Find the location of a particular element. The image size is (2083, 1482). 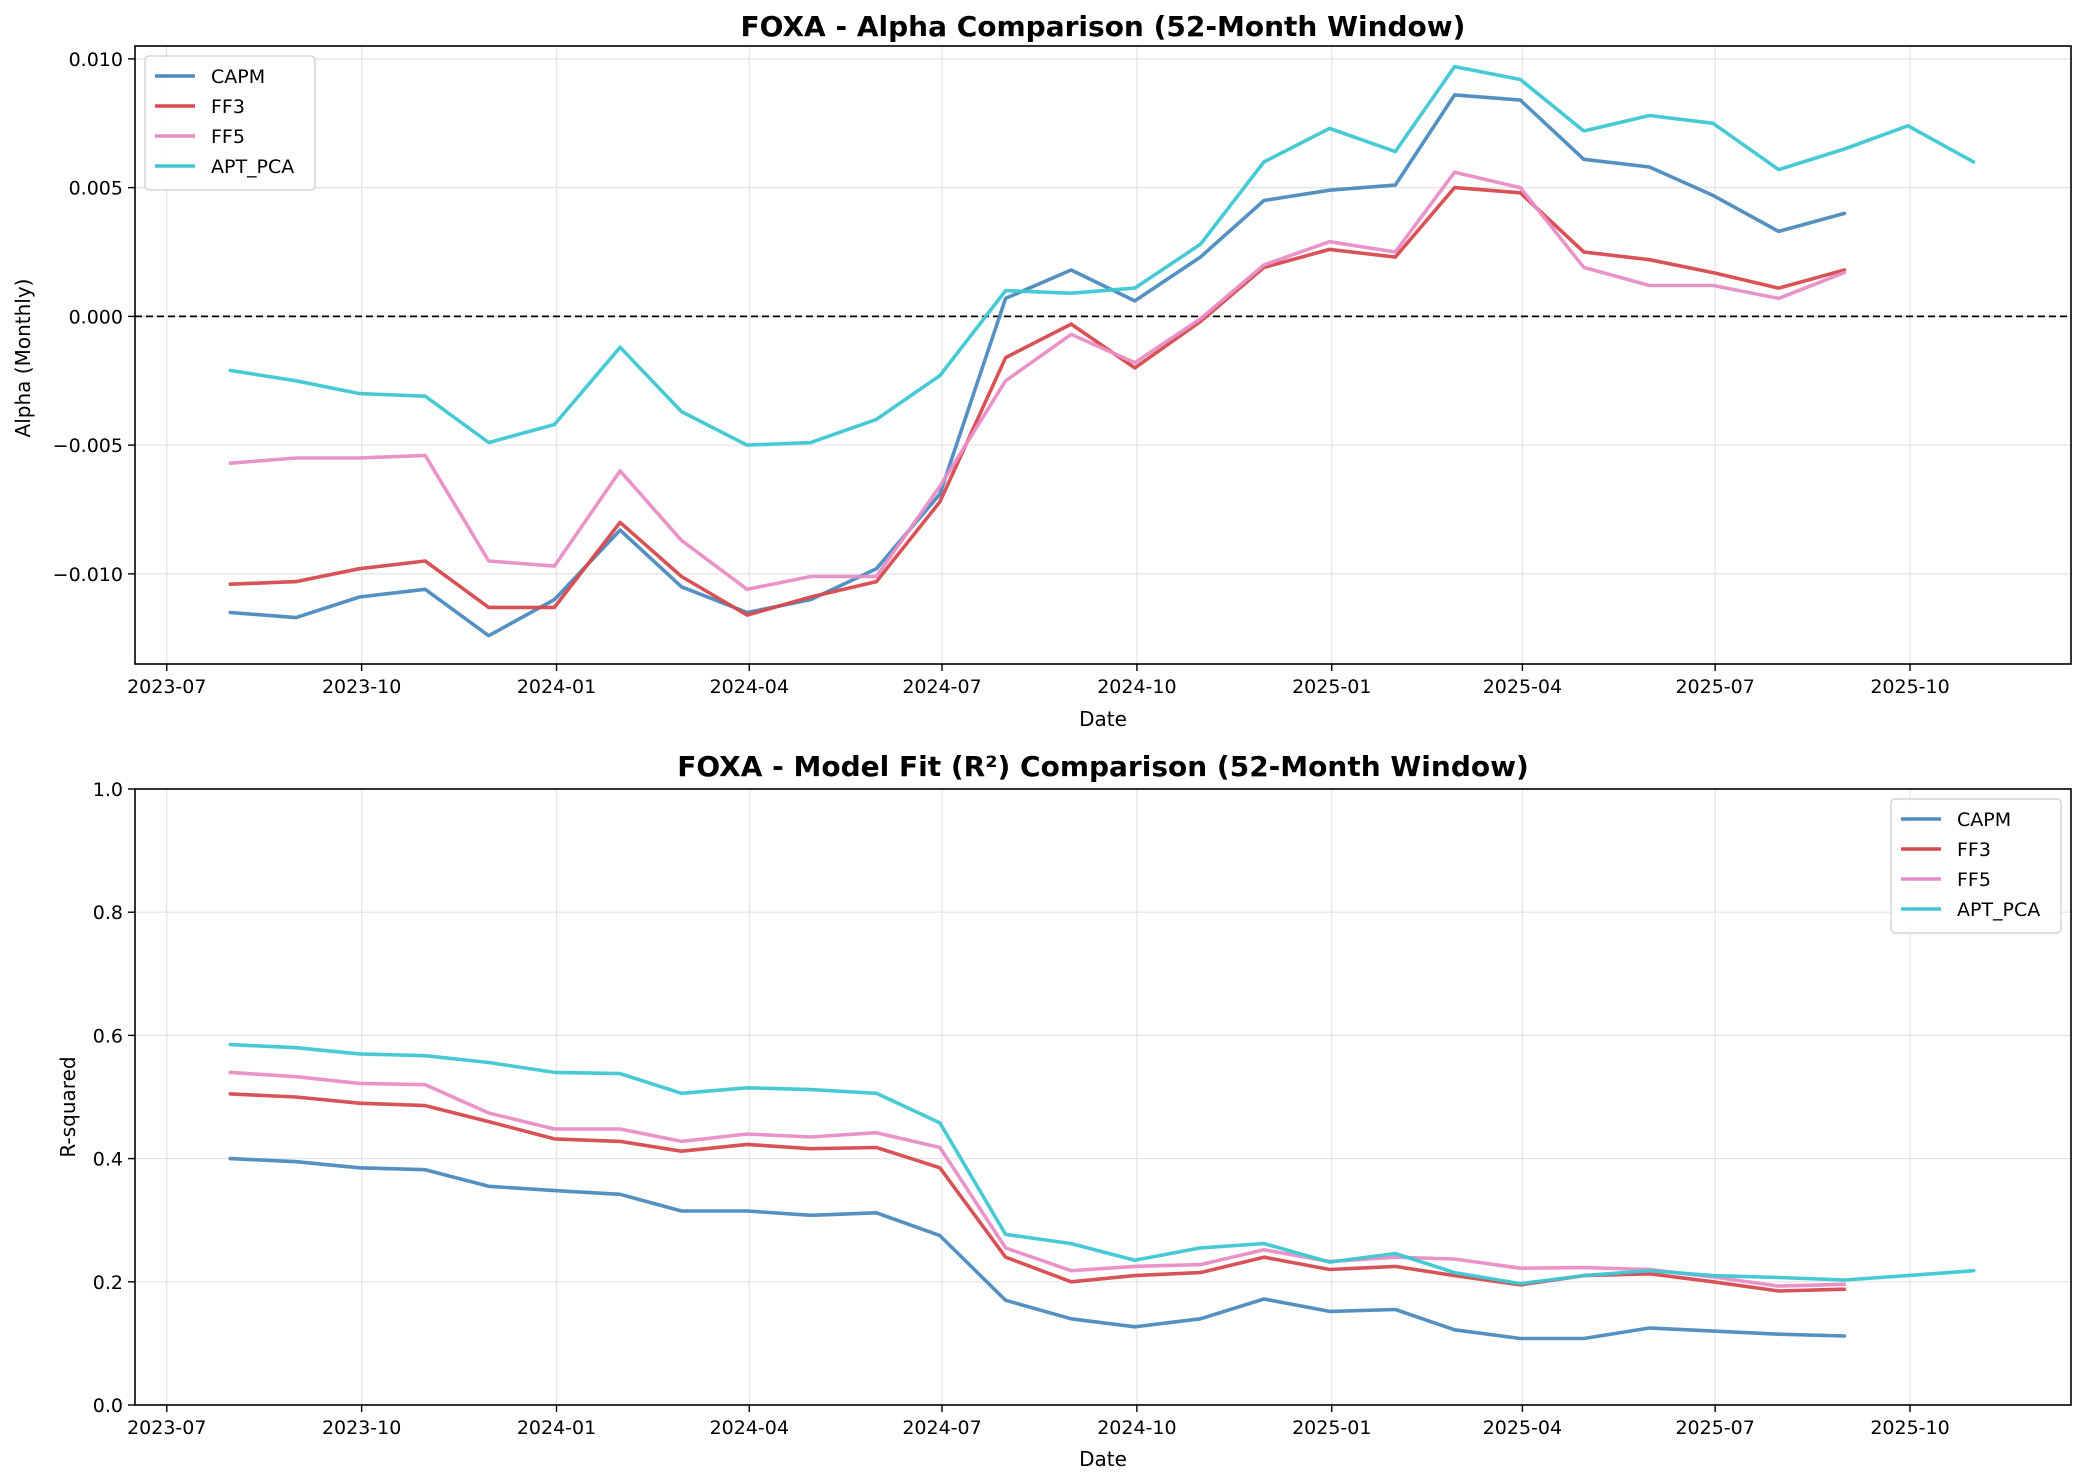

rsquared-x-tick-label: 2024-01 is located at coordinates (556, 1428).